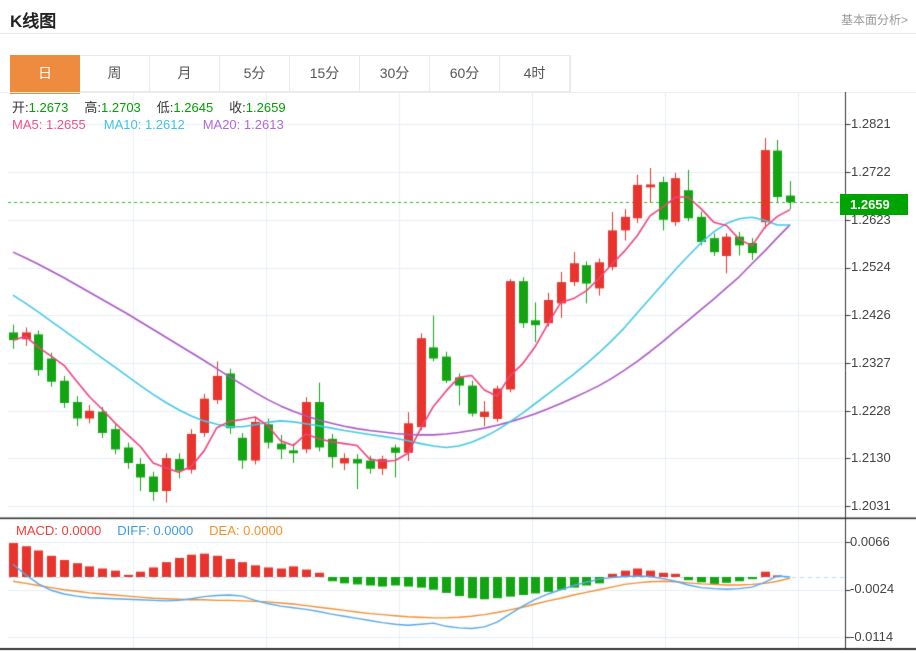 This screenshot has width=916, height=653. What do you see at coordinates (237, 107) in the screenshot?
I see `close-label: 收:` at bounding box center [237, 107].